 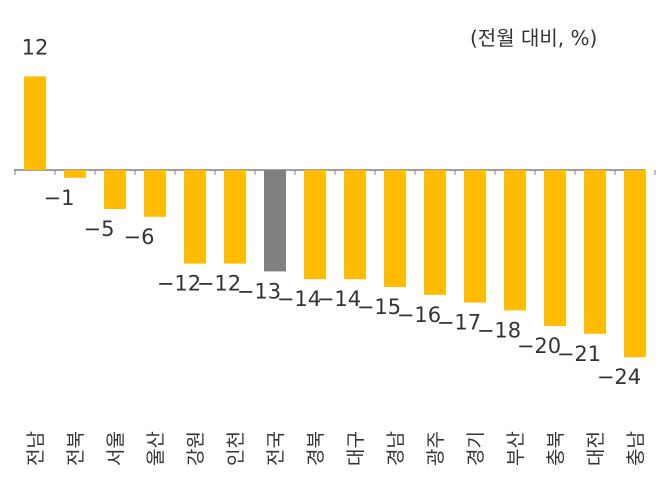 I want to click on bar-광주, so click(x=435, y=232).